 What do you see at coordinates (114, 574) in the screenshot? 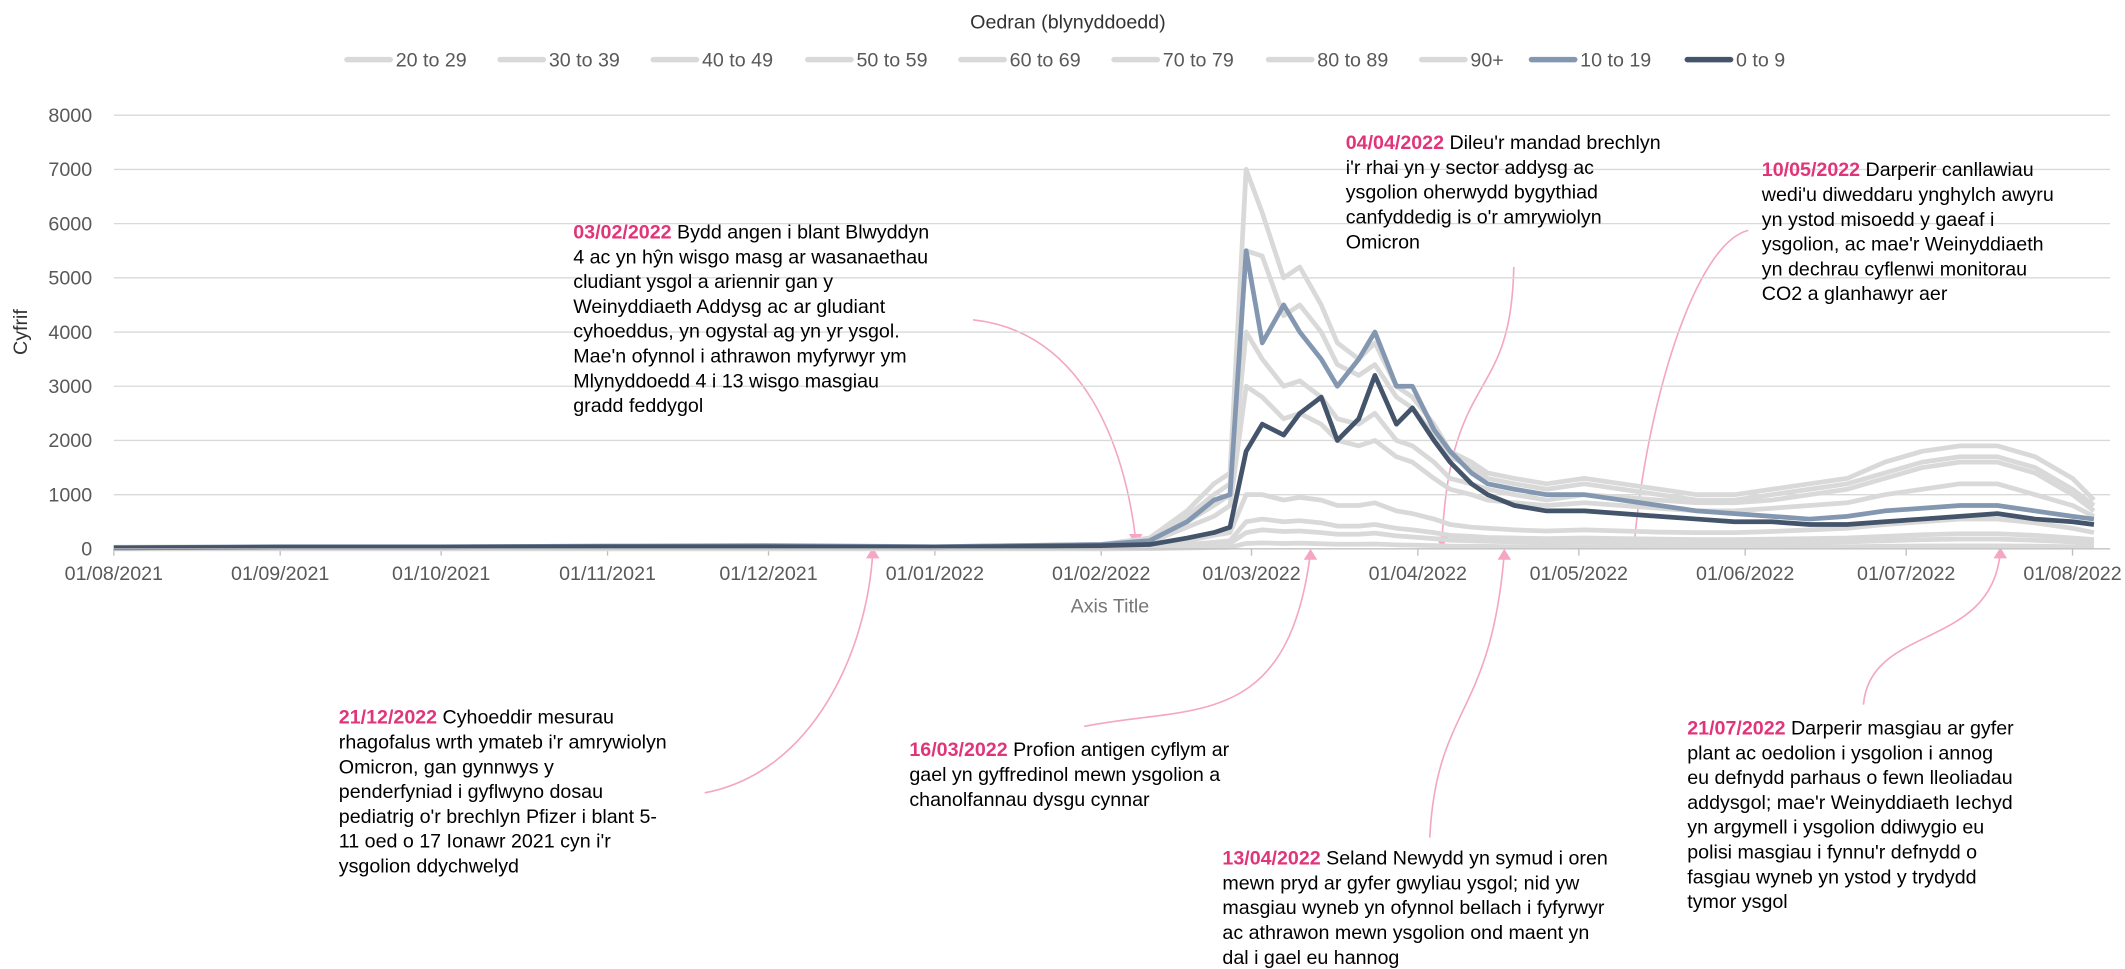
I see `x-tick-label: 01/08/2021` at bounding box center [114, 574].